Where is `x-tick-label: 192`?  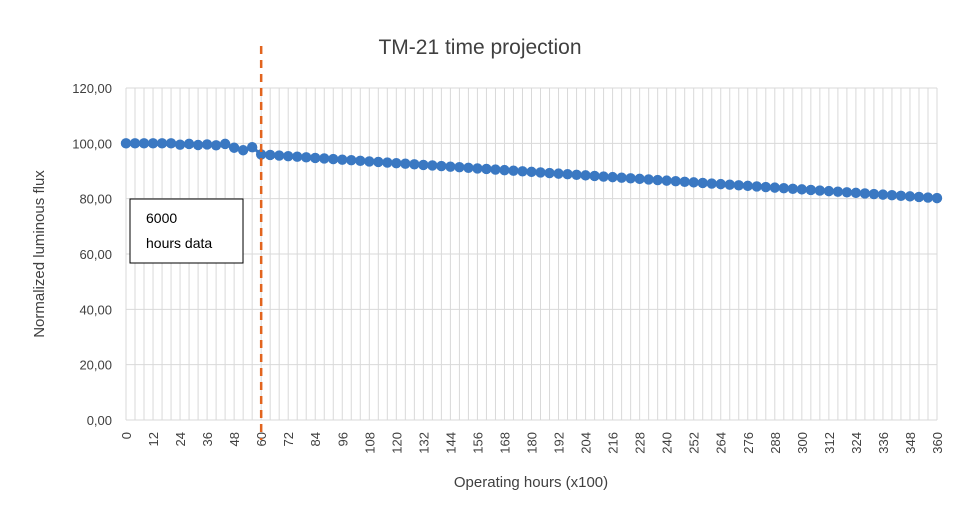
x-tick-label: 192 is located at coordinates (559, 443).